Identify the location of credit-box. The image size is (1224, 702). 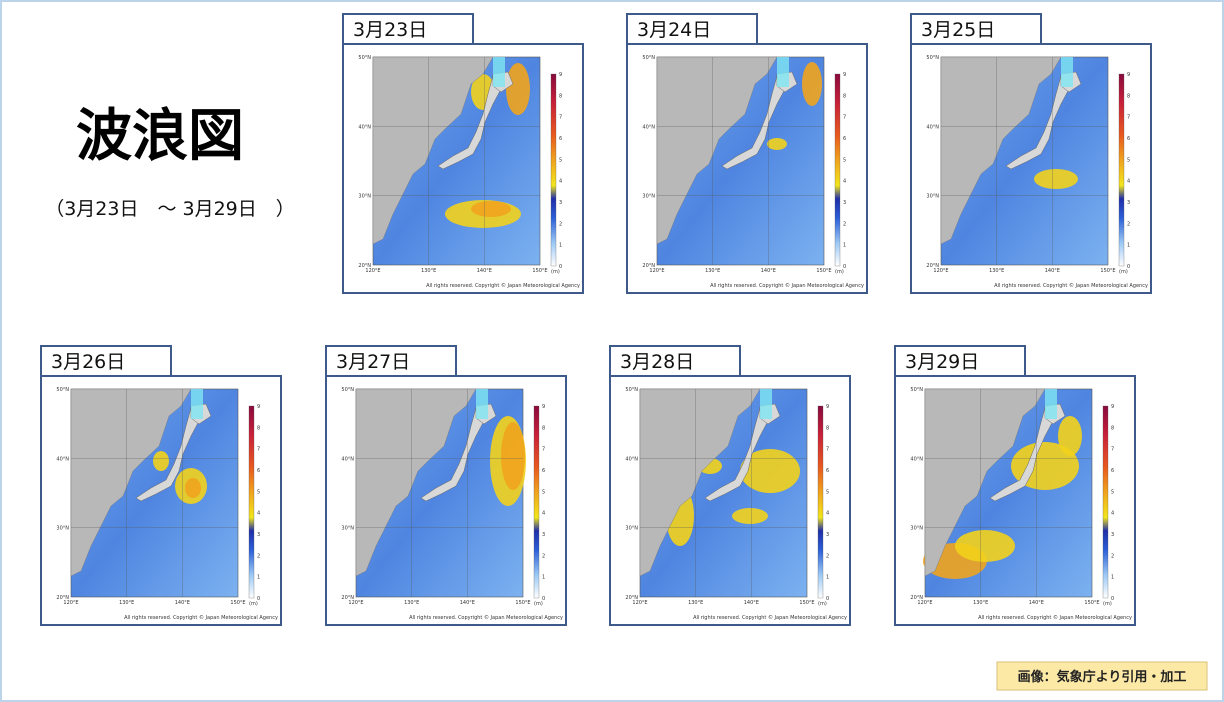
(1102, 676).